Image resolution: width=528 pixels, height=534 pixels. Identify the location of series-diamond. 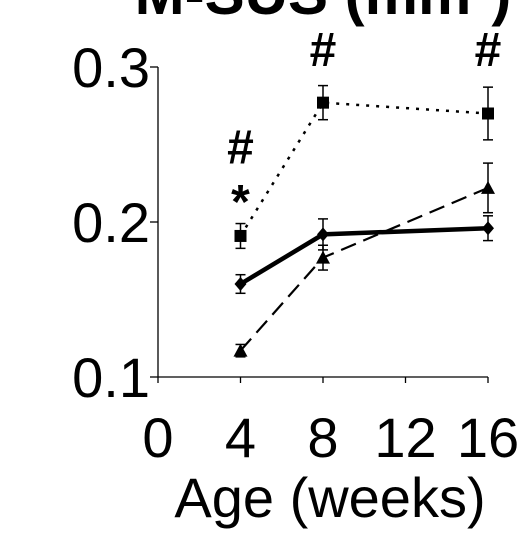
(364, 255).